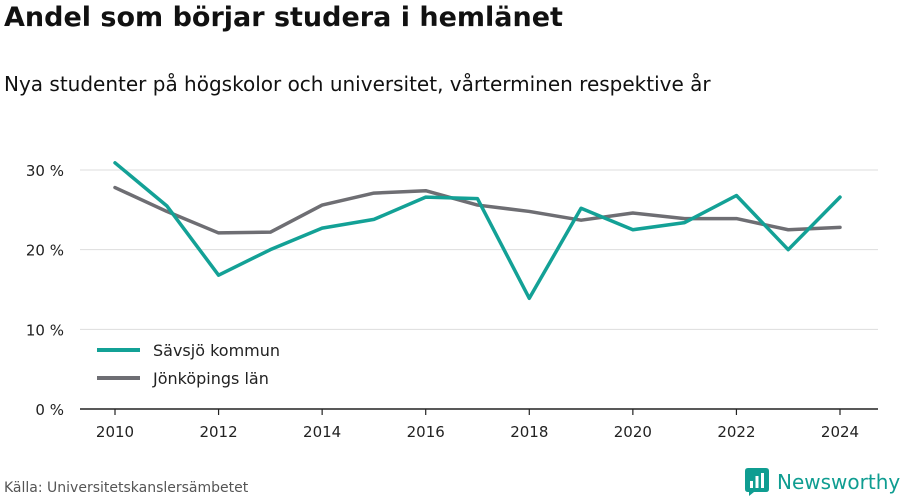 This screenshot has width=900, height=500. I want to click on y-tick-label: 10 %, so click(45, 330).